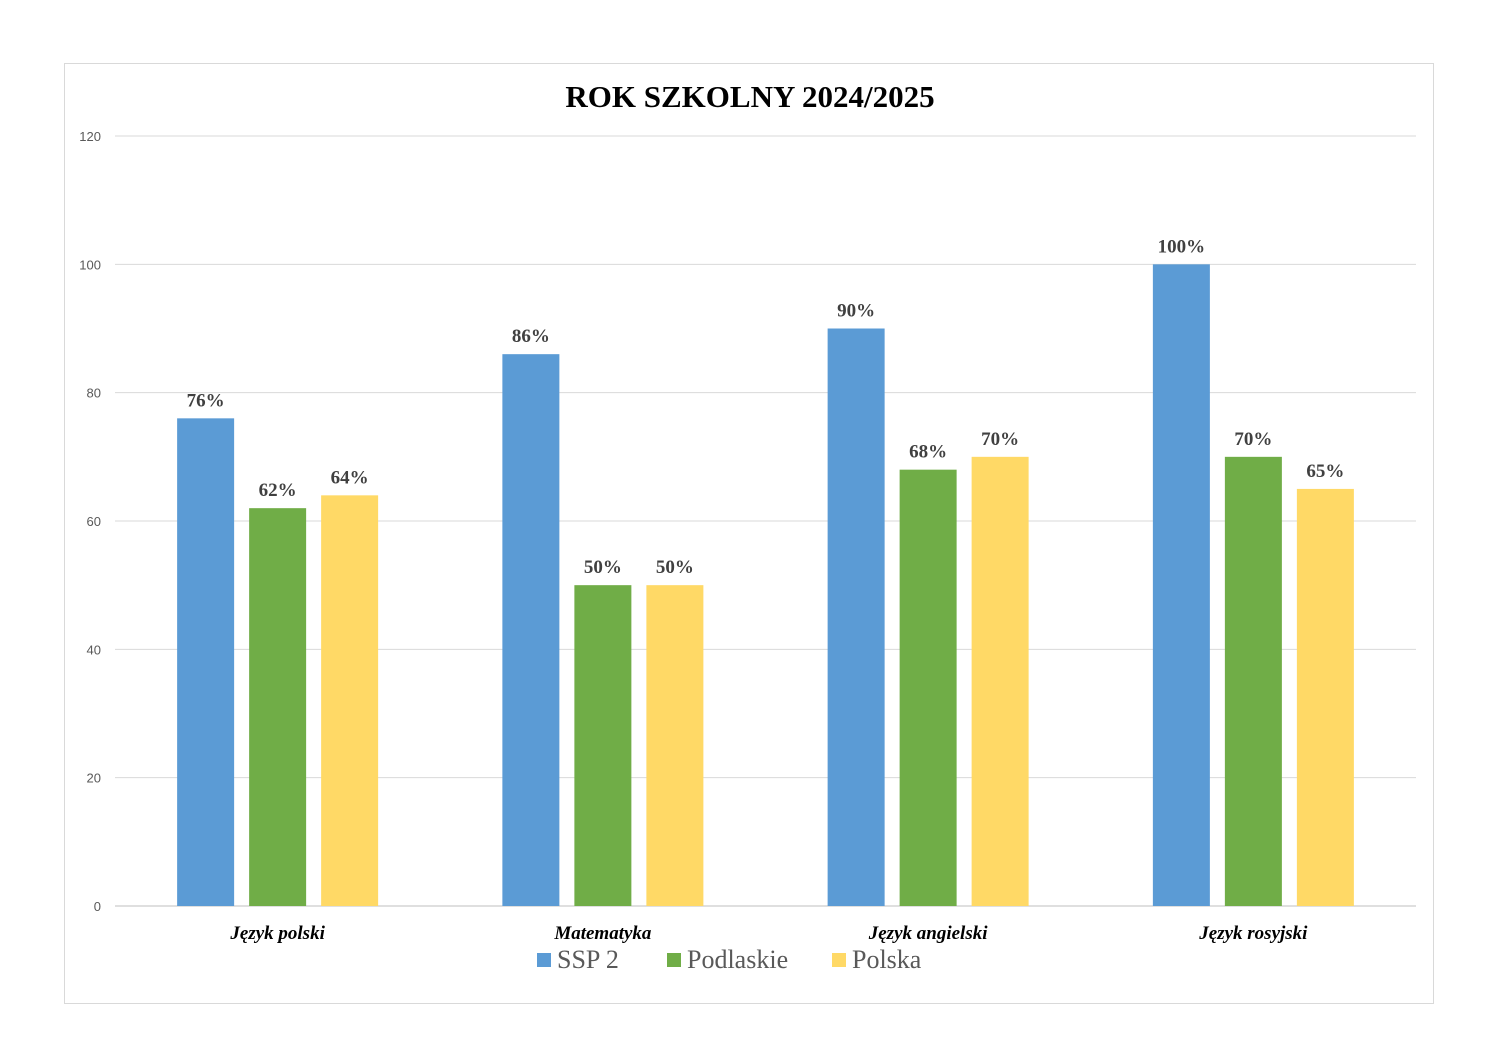 The height and width of the screenshot is (1058, 1497). I want to click on legend: SSP 2 Podlaskie Polska, so click(729, 959).